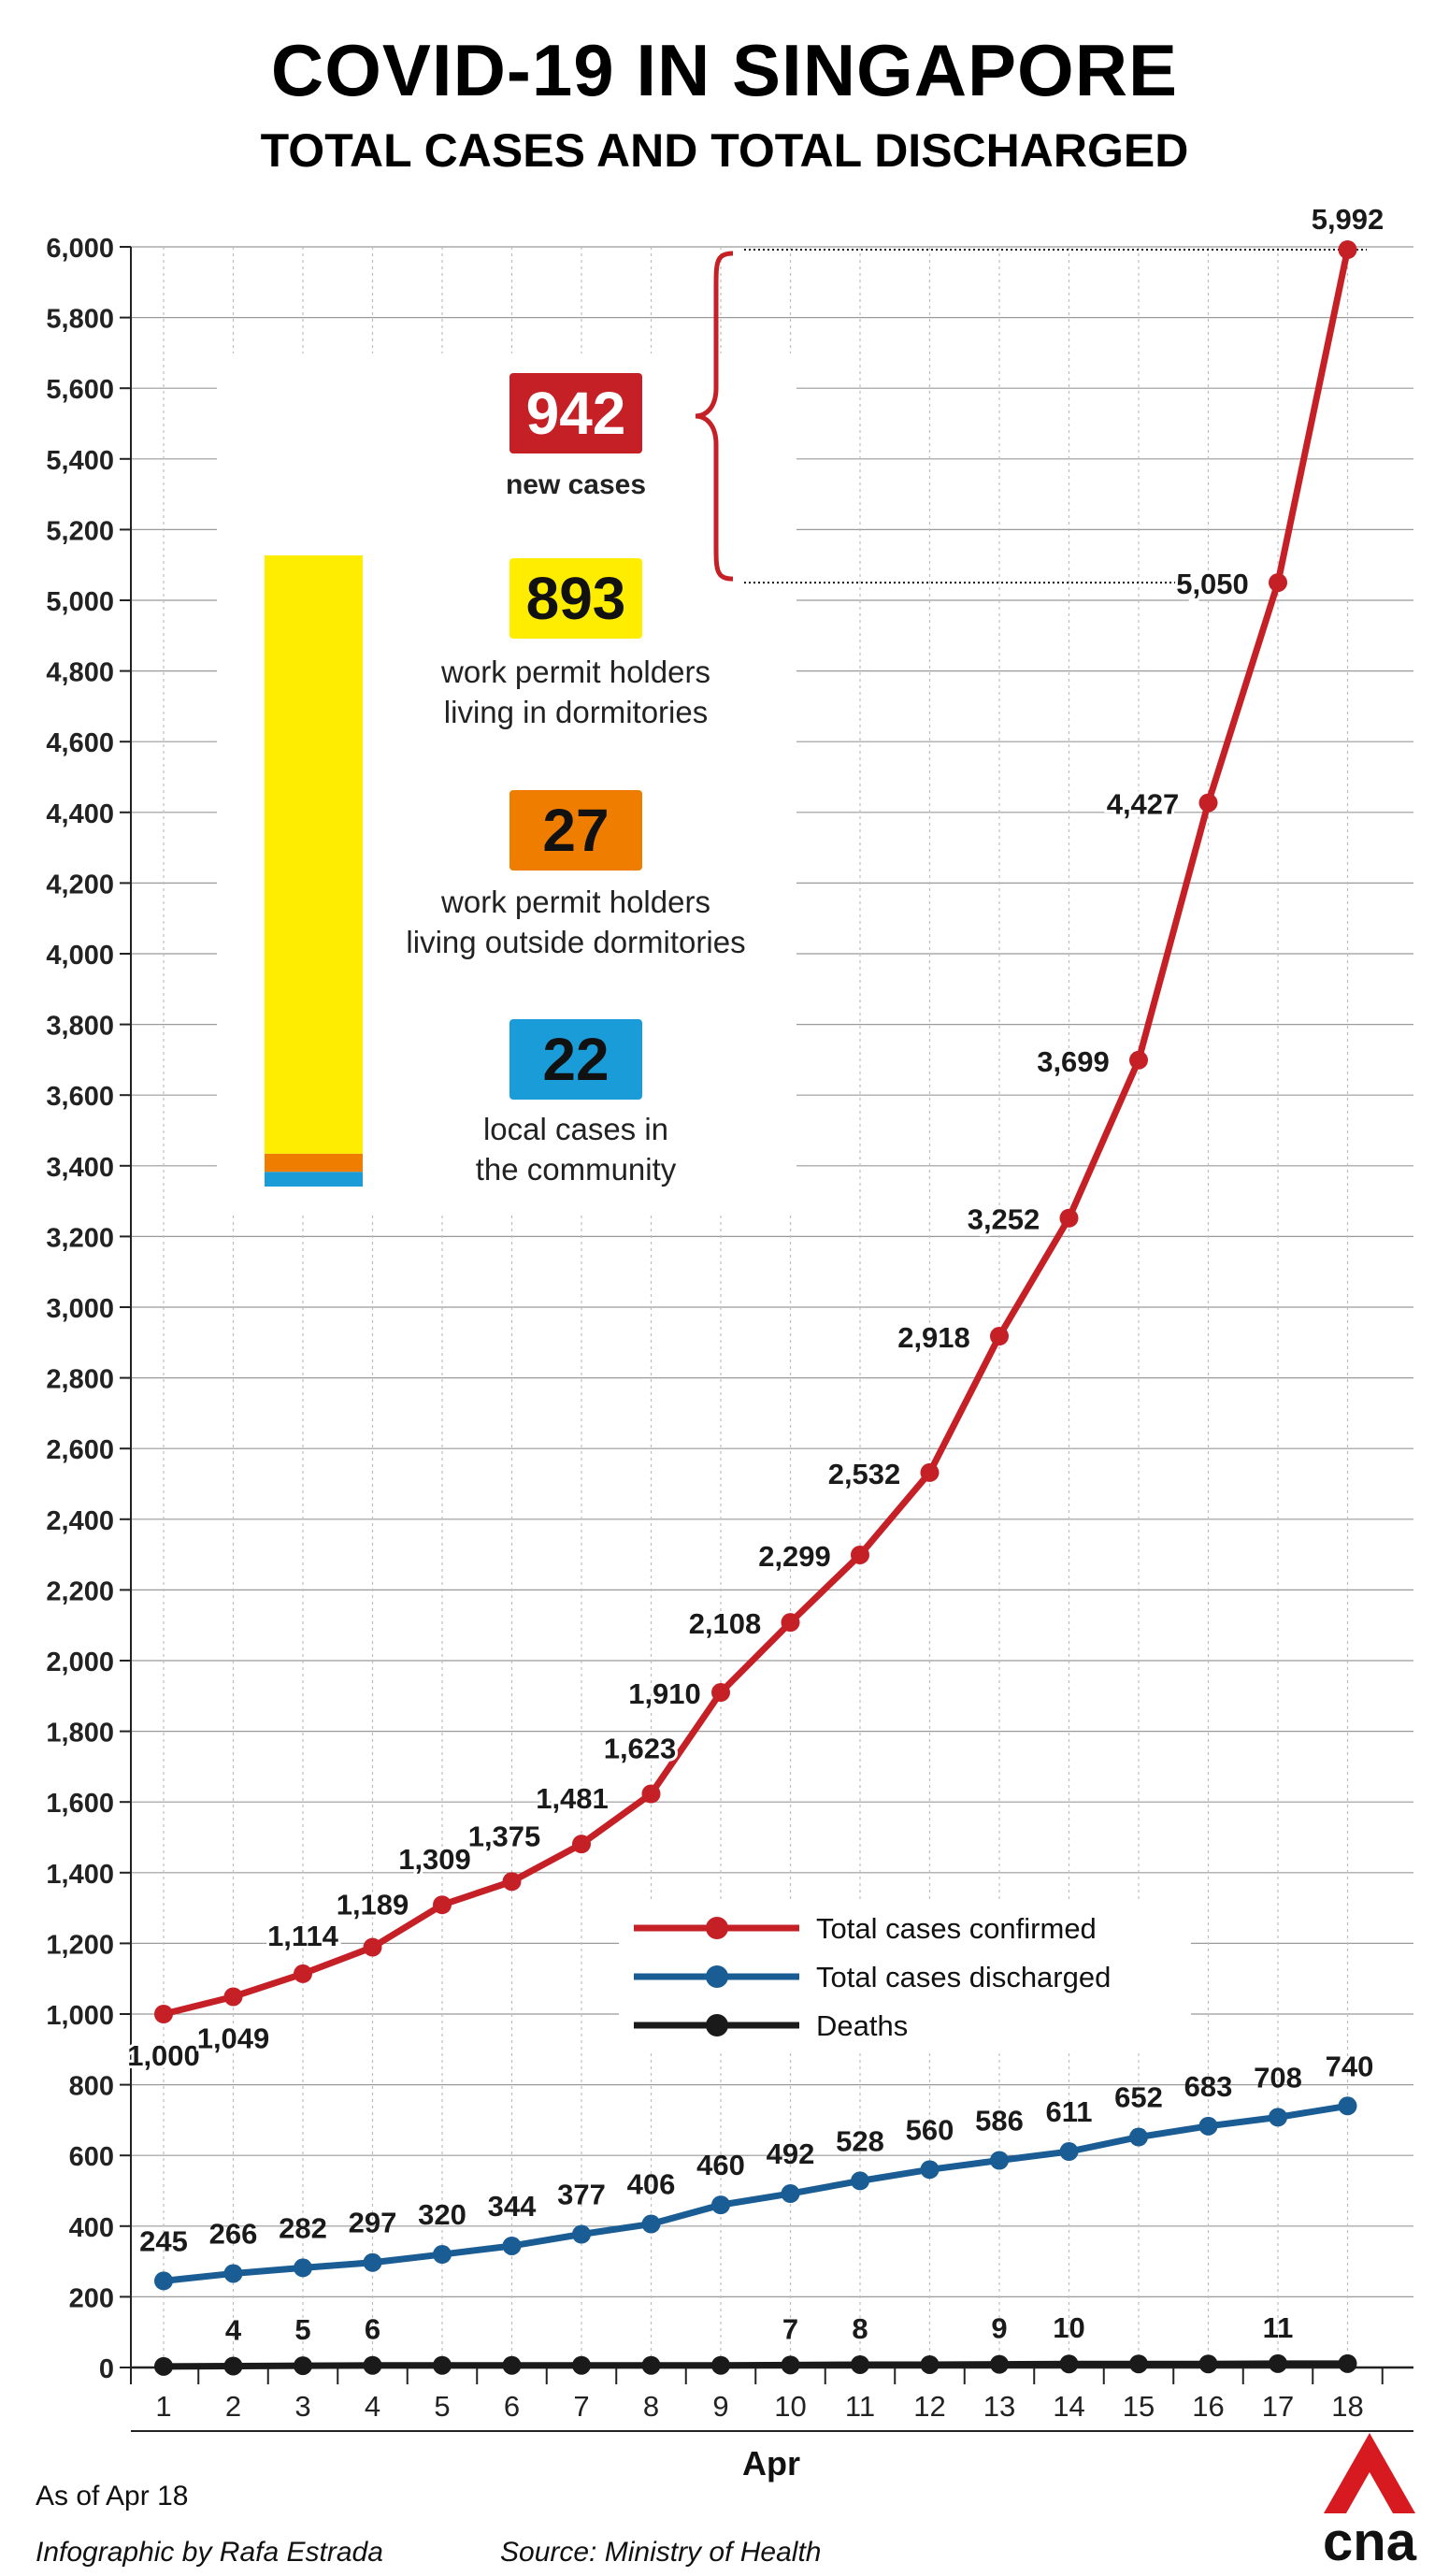 Image resolution: width=1449 pixels, height=2576 pixels. What do you see at coordinates (717, 1928) in the screenshot?
I see `legend-swatch-point` at bounding box center [717, 1928].